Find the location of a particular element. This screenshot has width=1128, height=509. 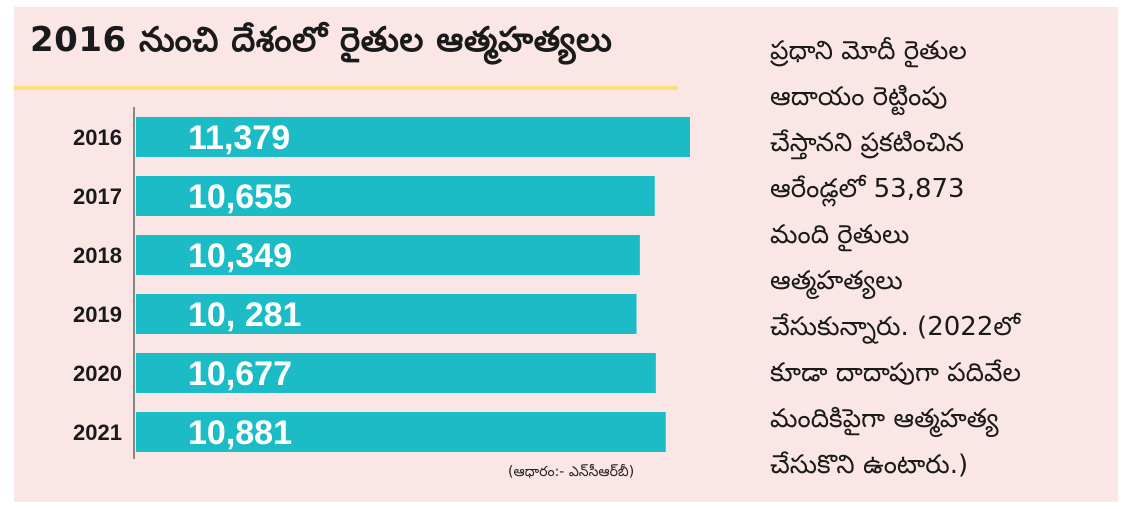

bar-2020 is located at coordinates (396, 373).